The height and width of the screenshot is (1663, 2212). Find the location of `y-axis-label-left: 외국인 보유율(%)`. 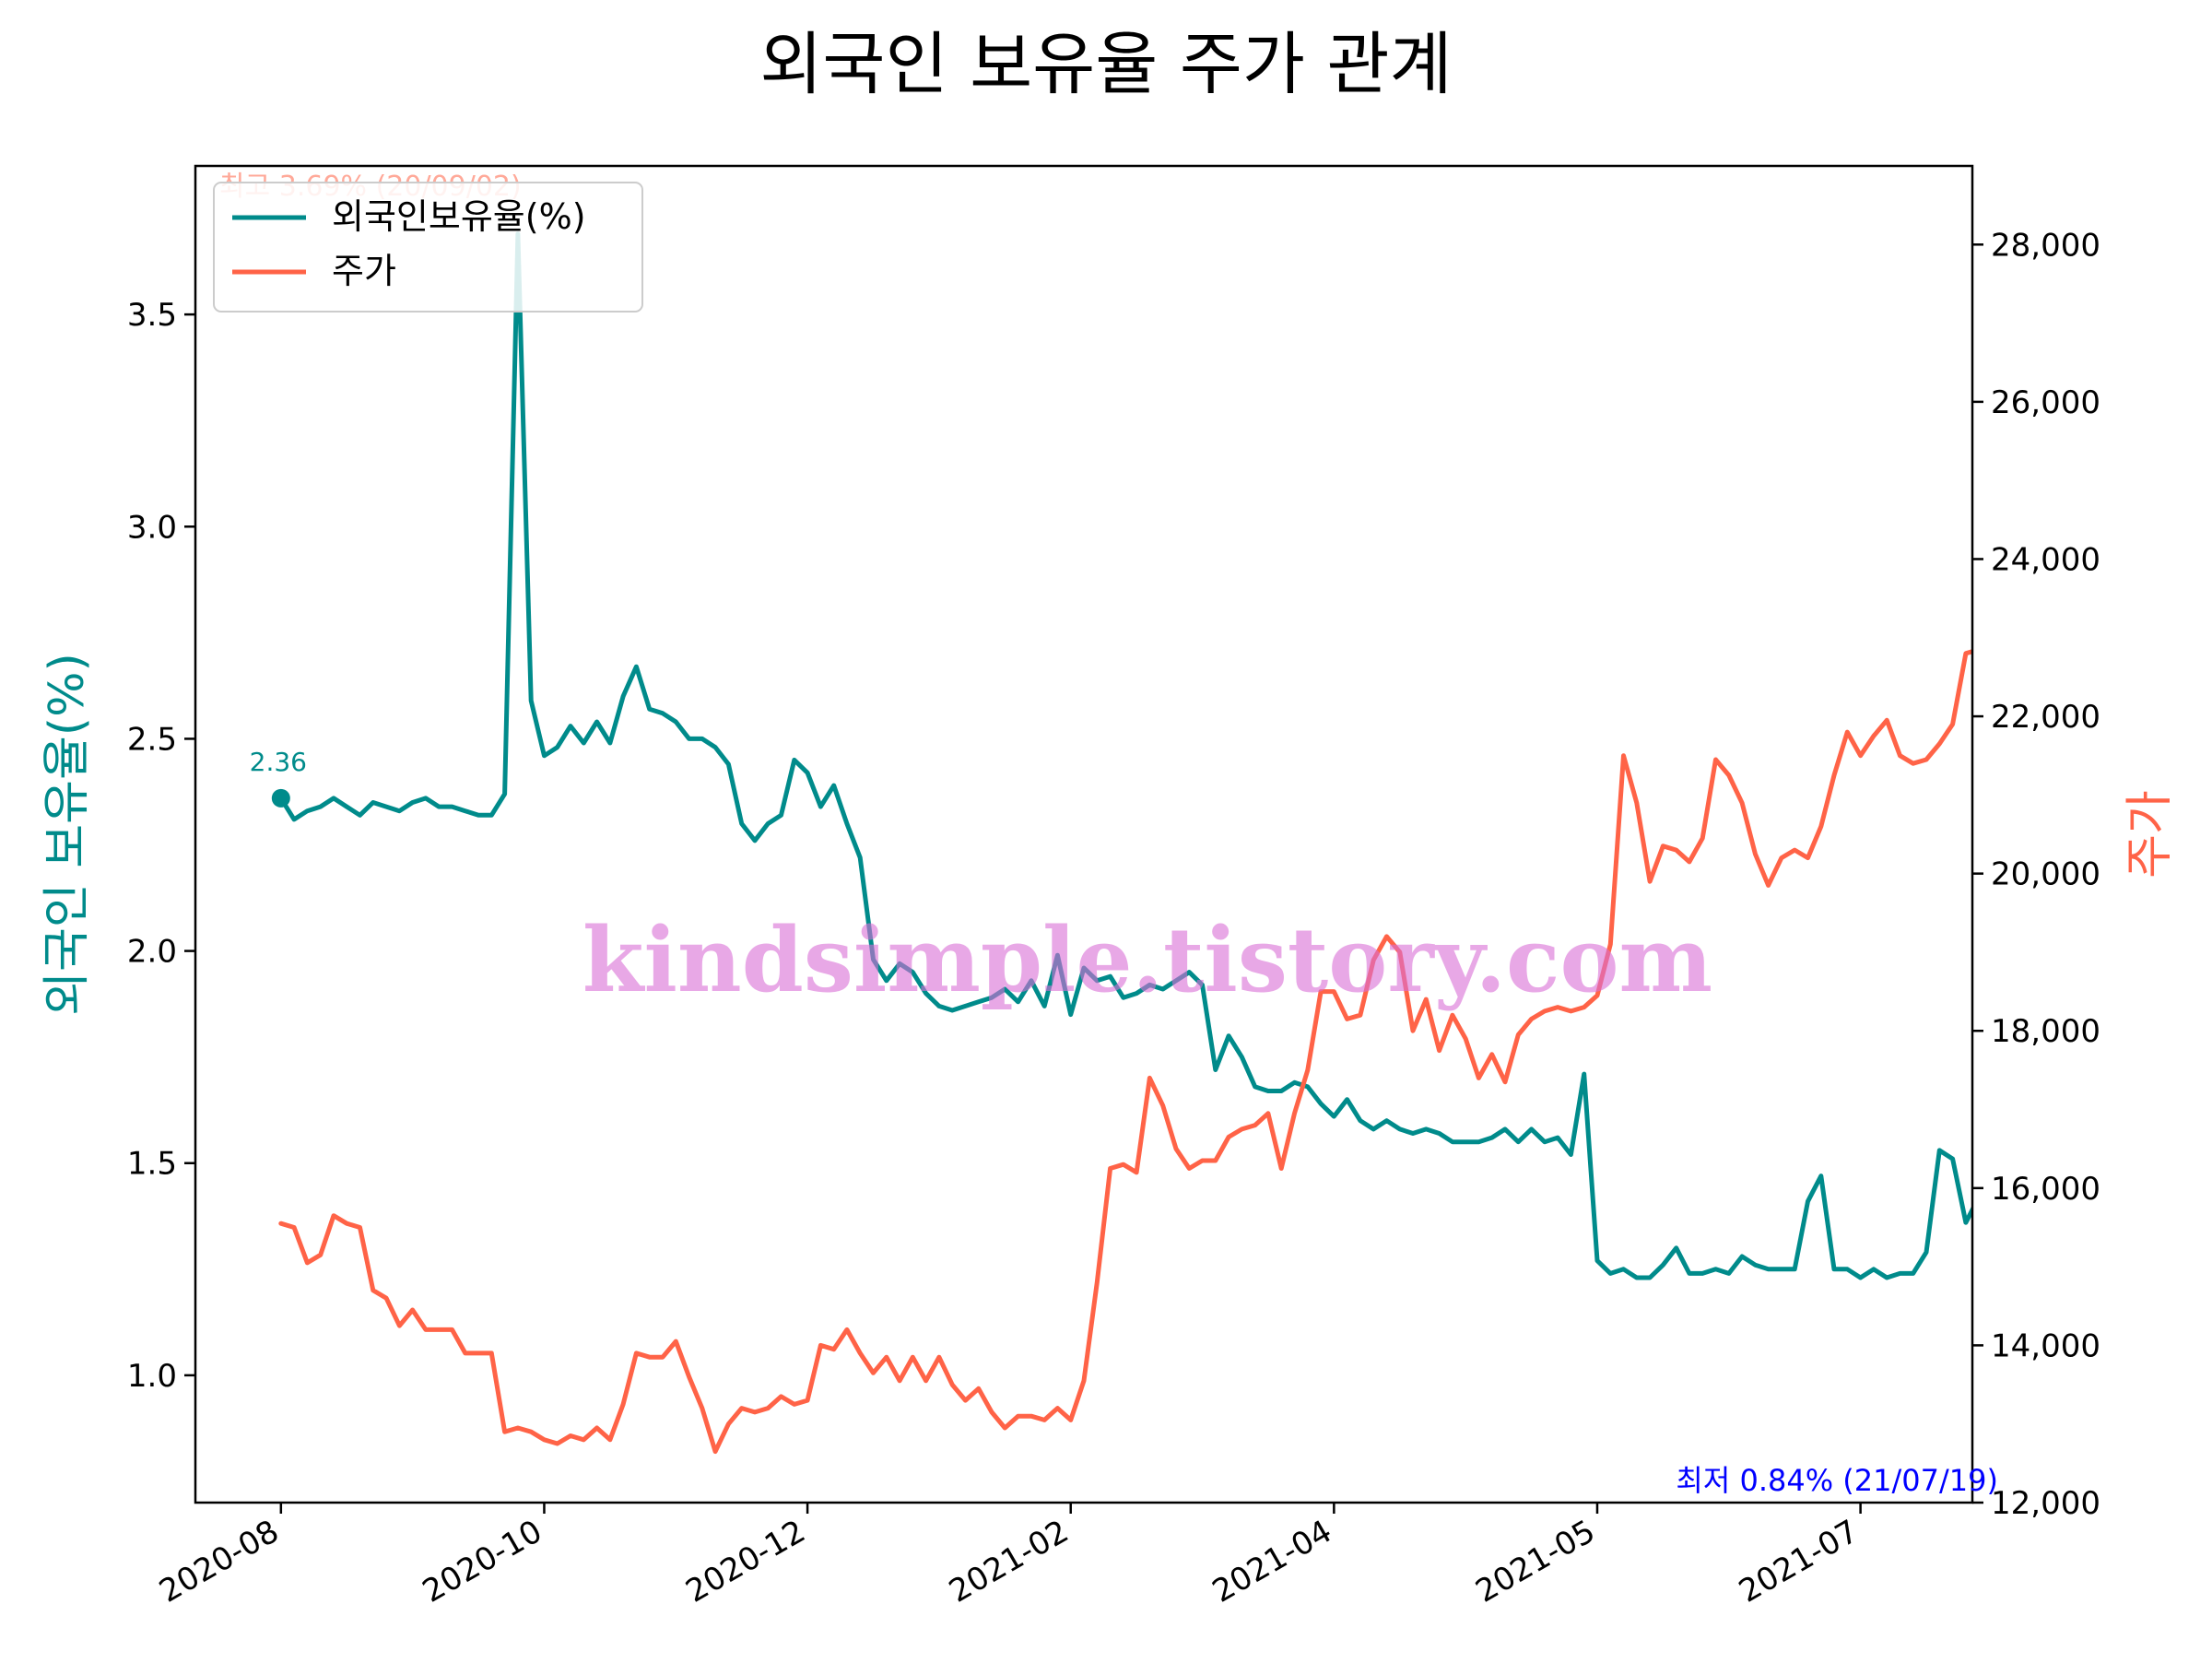

y-axis-label-left: 외국인 보유율(%) is located at coordinates (67, 834).